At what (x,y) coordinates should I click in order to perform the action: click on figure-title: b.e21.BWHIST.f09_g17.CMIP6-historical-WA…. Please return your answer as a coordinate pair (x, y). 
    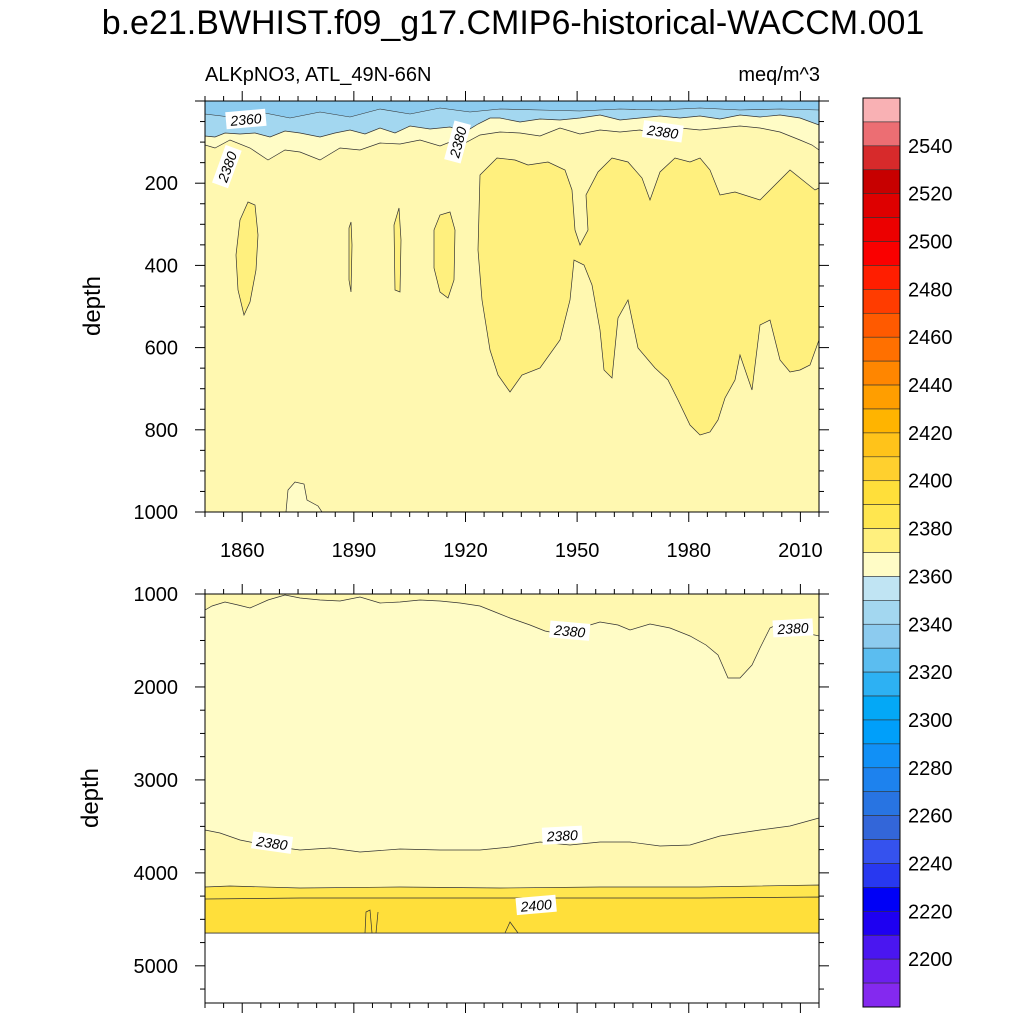
    Looking at the image, I should click on (513, 23).